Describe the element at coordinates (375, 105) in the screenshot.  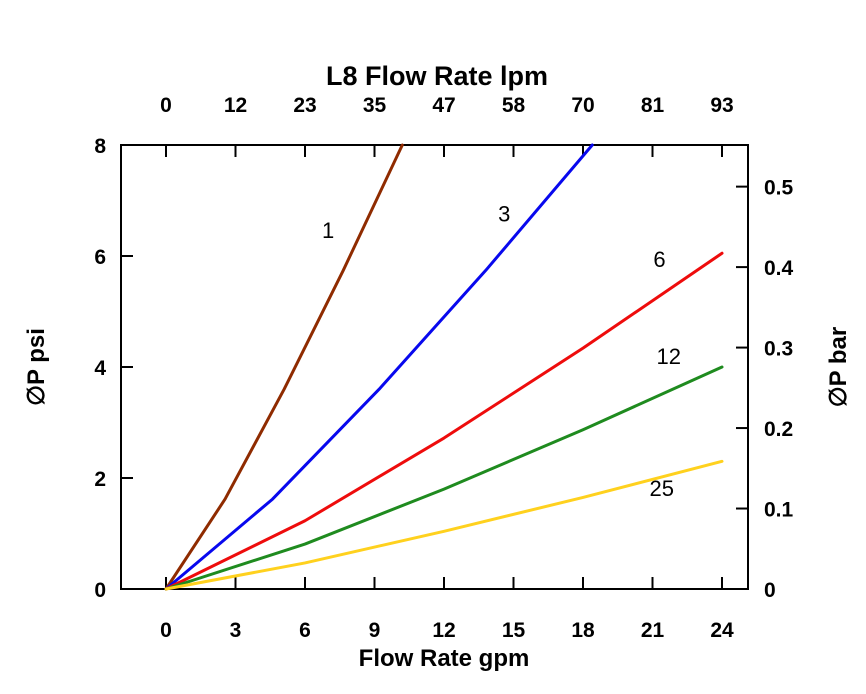
I see `x-tick-label-top: 35` at that location.